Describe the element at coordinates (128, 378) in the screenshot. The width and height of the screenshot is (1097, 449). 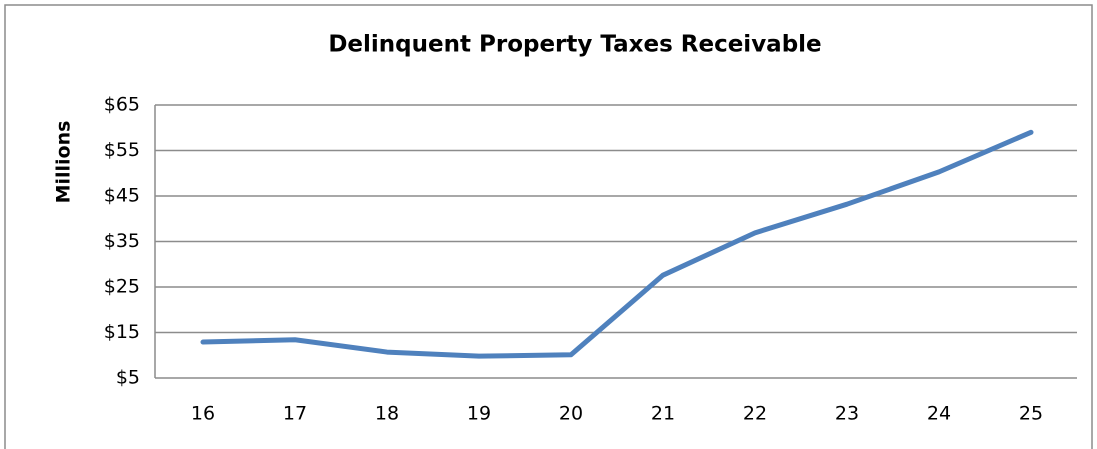
I see `y-tick-label: $5` at that location.